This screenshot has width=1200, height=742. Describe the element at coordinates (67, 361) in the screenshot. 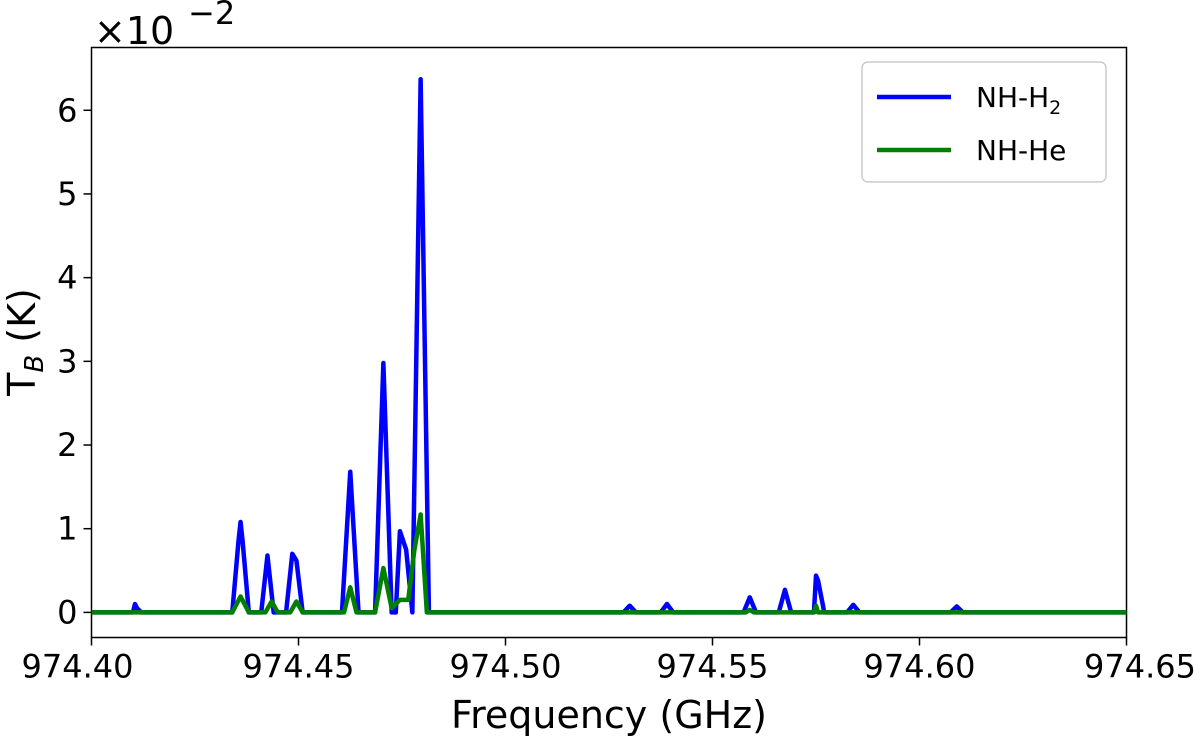

I see `y-tick-label: 3` at that location.